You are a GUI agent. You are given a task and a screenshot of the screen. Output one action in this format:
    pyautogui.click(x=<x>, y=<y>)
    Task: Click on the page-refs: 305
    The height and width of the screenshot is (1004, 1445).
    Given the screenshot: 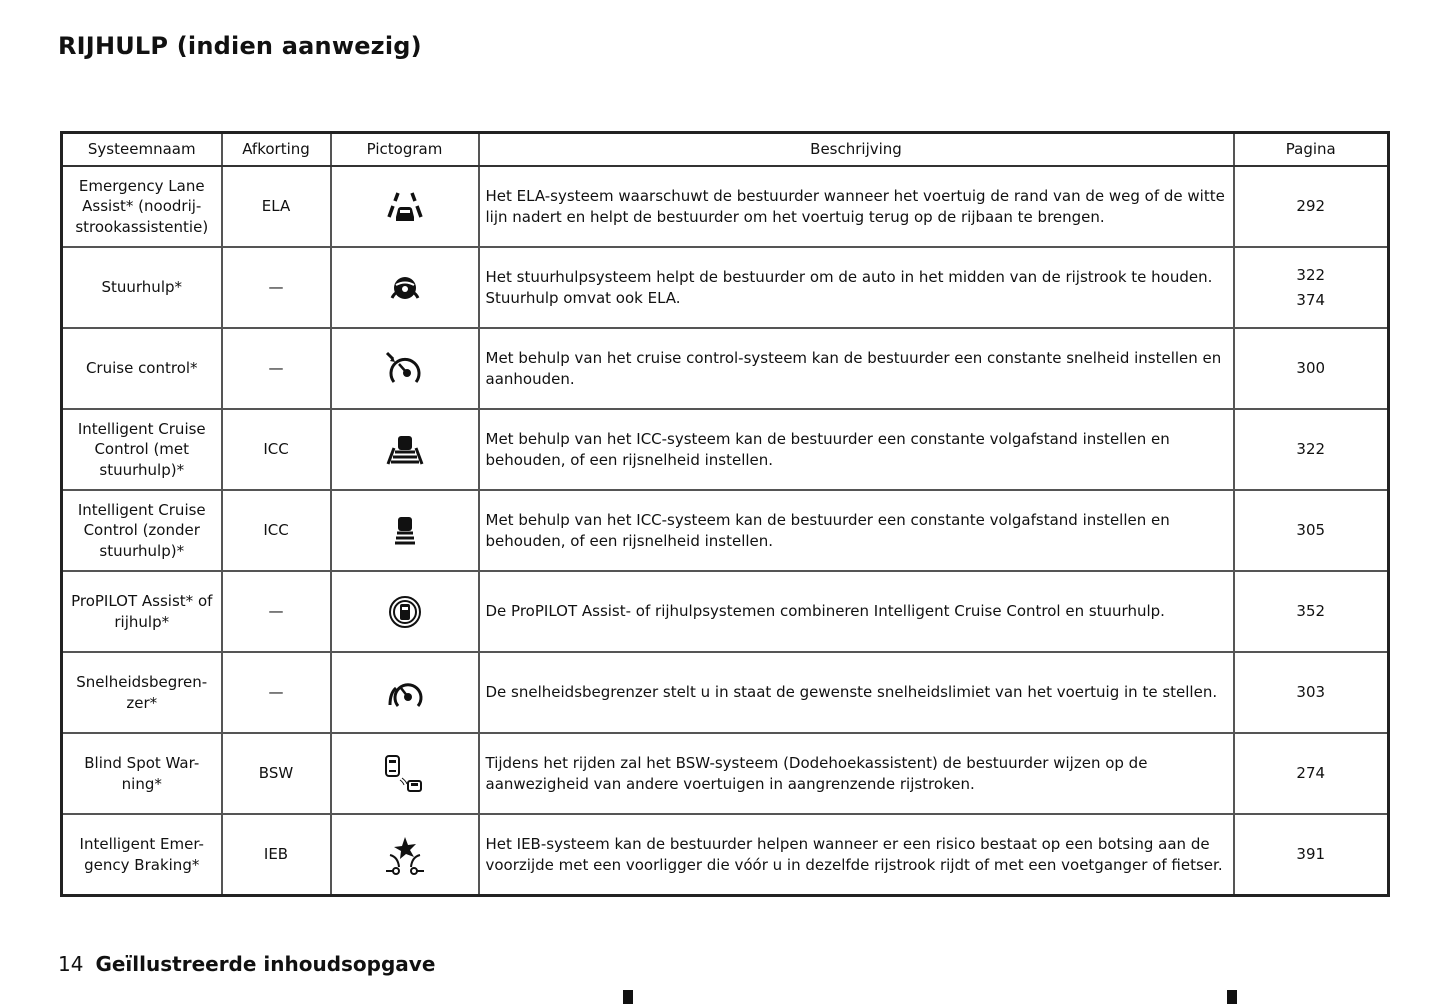 What is the action you would take?
    pyautogui.click(x=1311, y=530)
    